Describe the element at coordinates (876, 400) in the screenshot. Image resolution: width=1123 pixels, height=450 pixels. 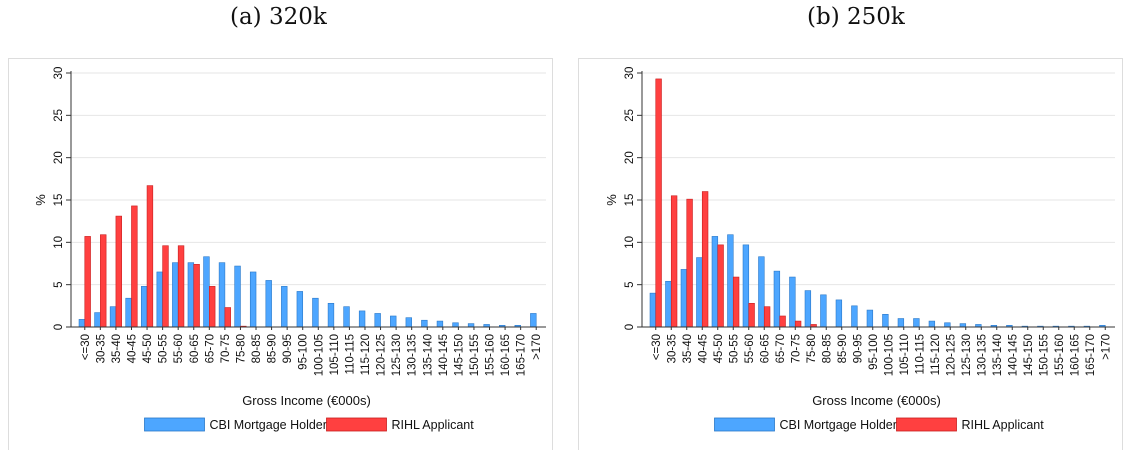
I see `x-axis-label: Gross Income (€000s)` at that location.